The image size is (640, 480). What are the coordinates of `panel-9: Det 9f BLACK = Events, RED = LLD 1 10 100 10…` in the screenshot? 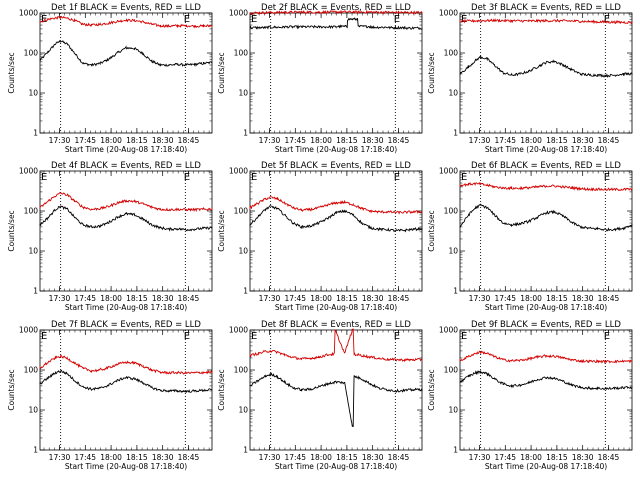 It's located at (530, 395).